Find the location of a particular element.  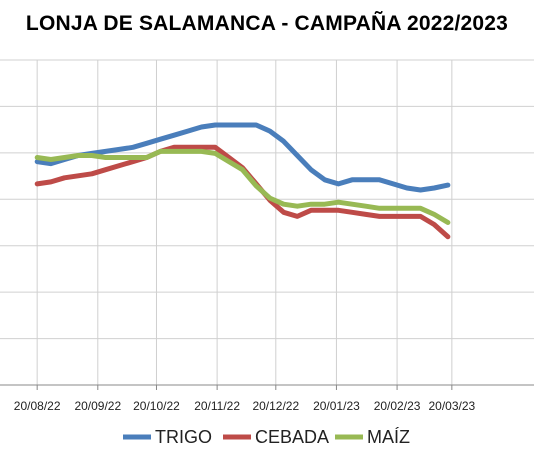

chart-title: LONJA DE SALAMANCA - CAMPAÑA 2022/2023 is located at coordinates (267, 23).